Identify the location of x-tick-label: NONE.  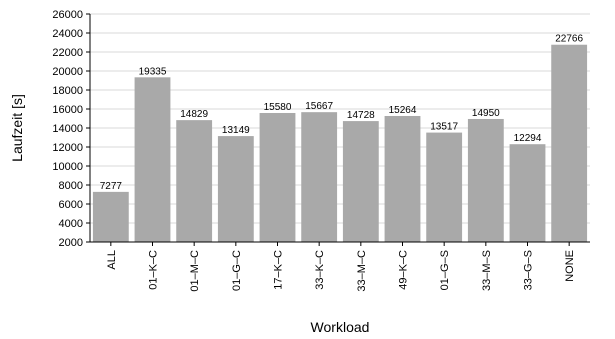
(570, 266).